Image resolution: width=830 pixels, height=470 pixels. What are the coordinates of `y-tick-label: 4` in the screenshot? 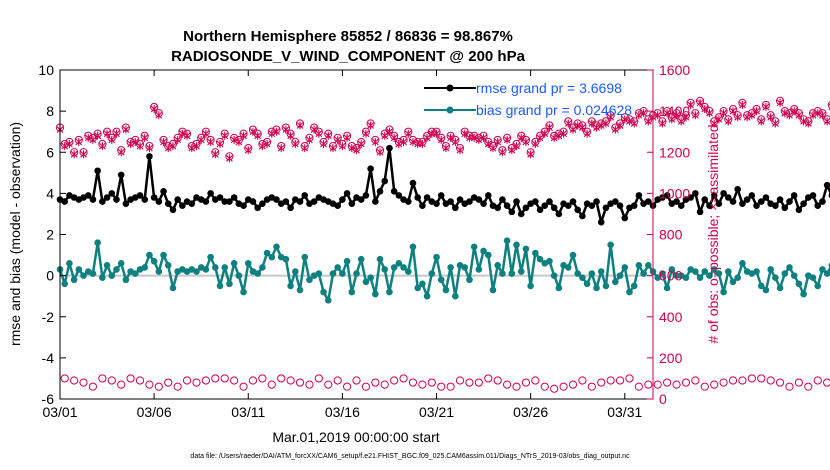 It's located at (50, 193).